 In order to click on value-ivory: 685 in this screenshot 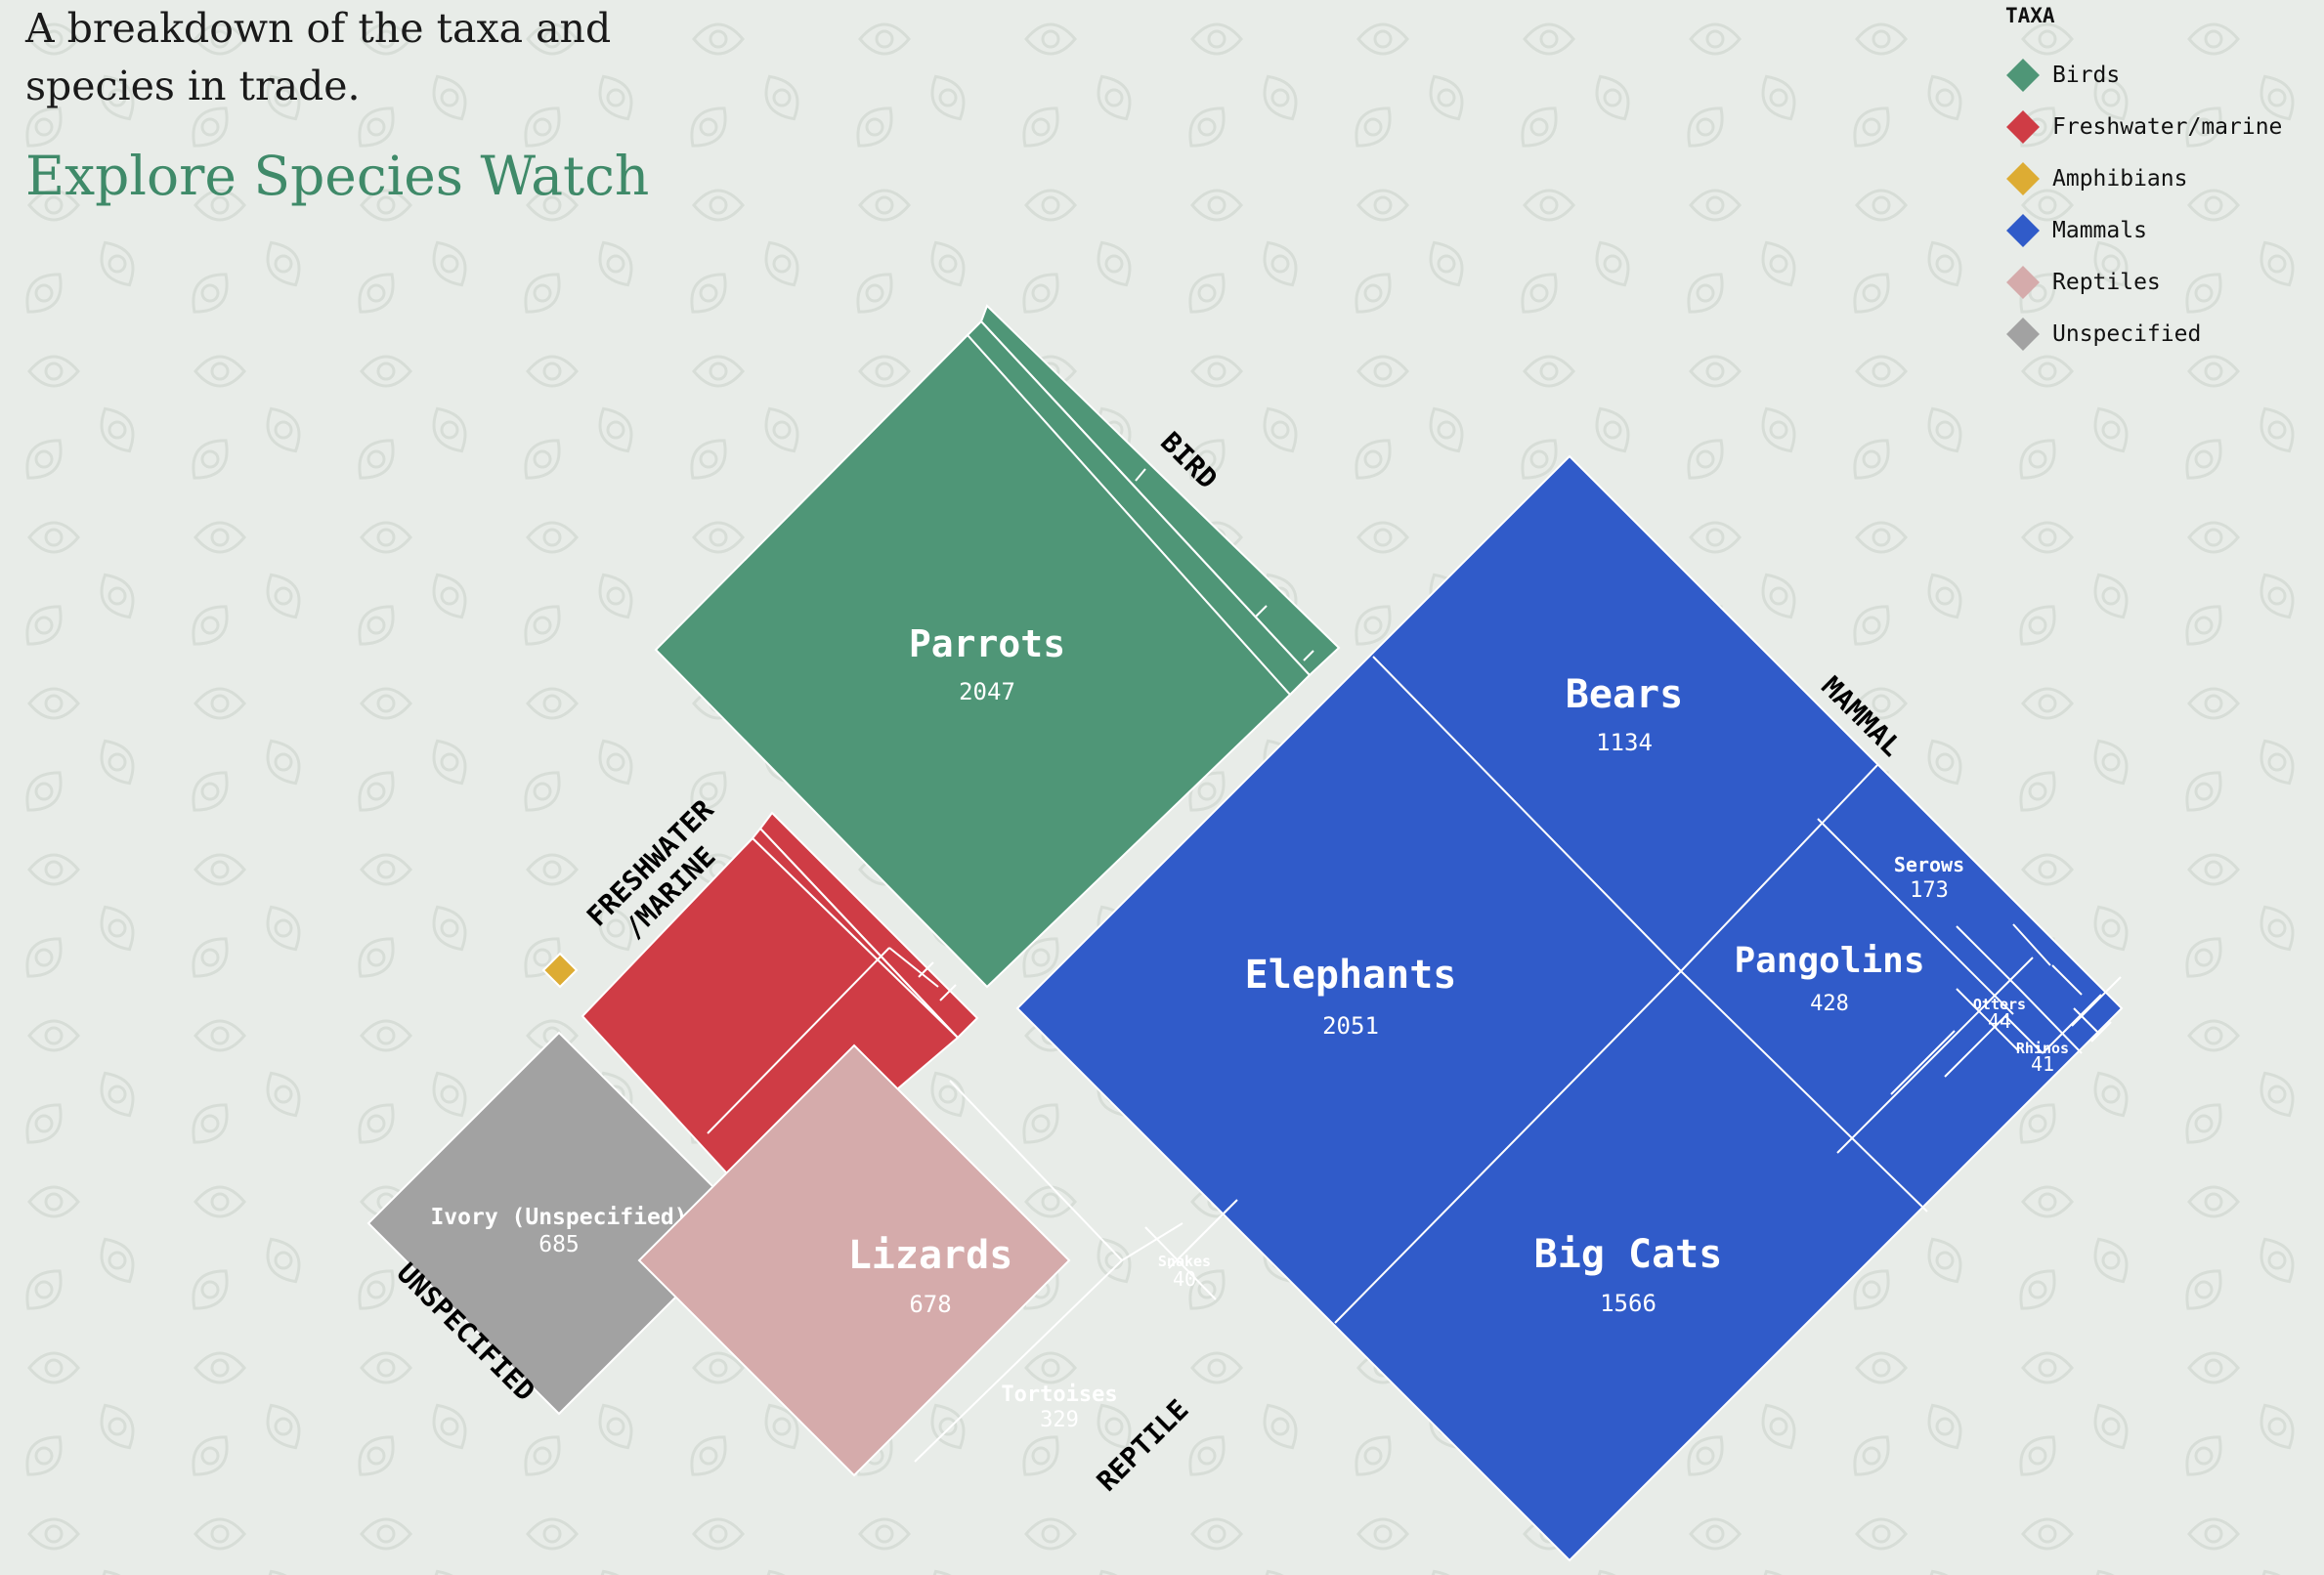, I will do `click(559, 1244)`.